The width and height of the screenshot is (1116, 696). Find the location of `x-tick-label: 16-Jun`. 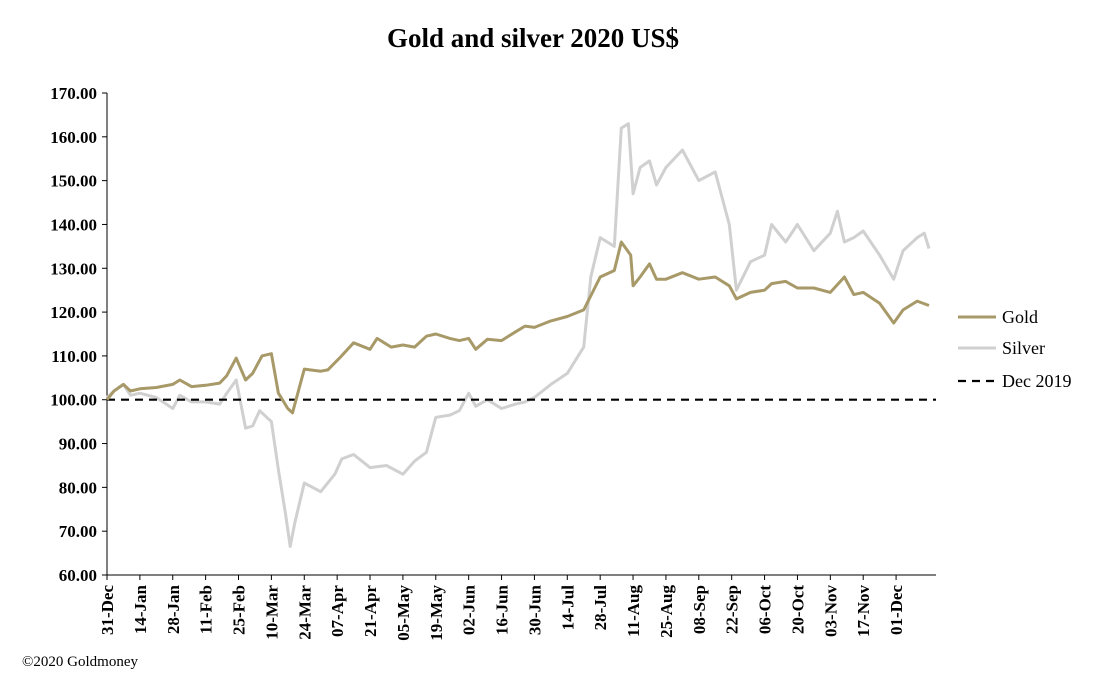

x-tick-label: 16-Jun is located at coordinates (502, 609).